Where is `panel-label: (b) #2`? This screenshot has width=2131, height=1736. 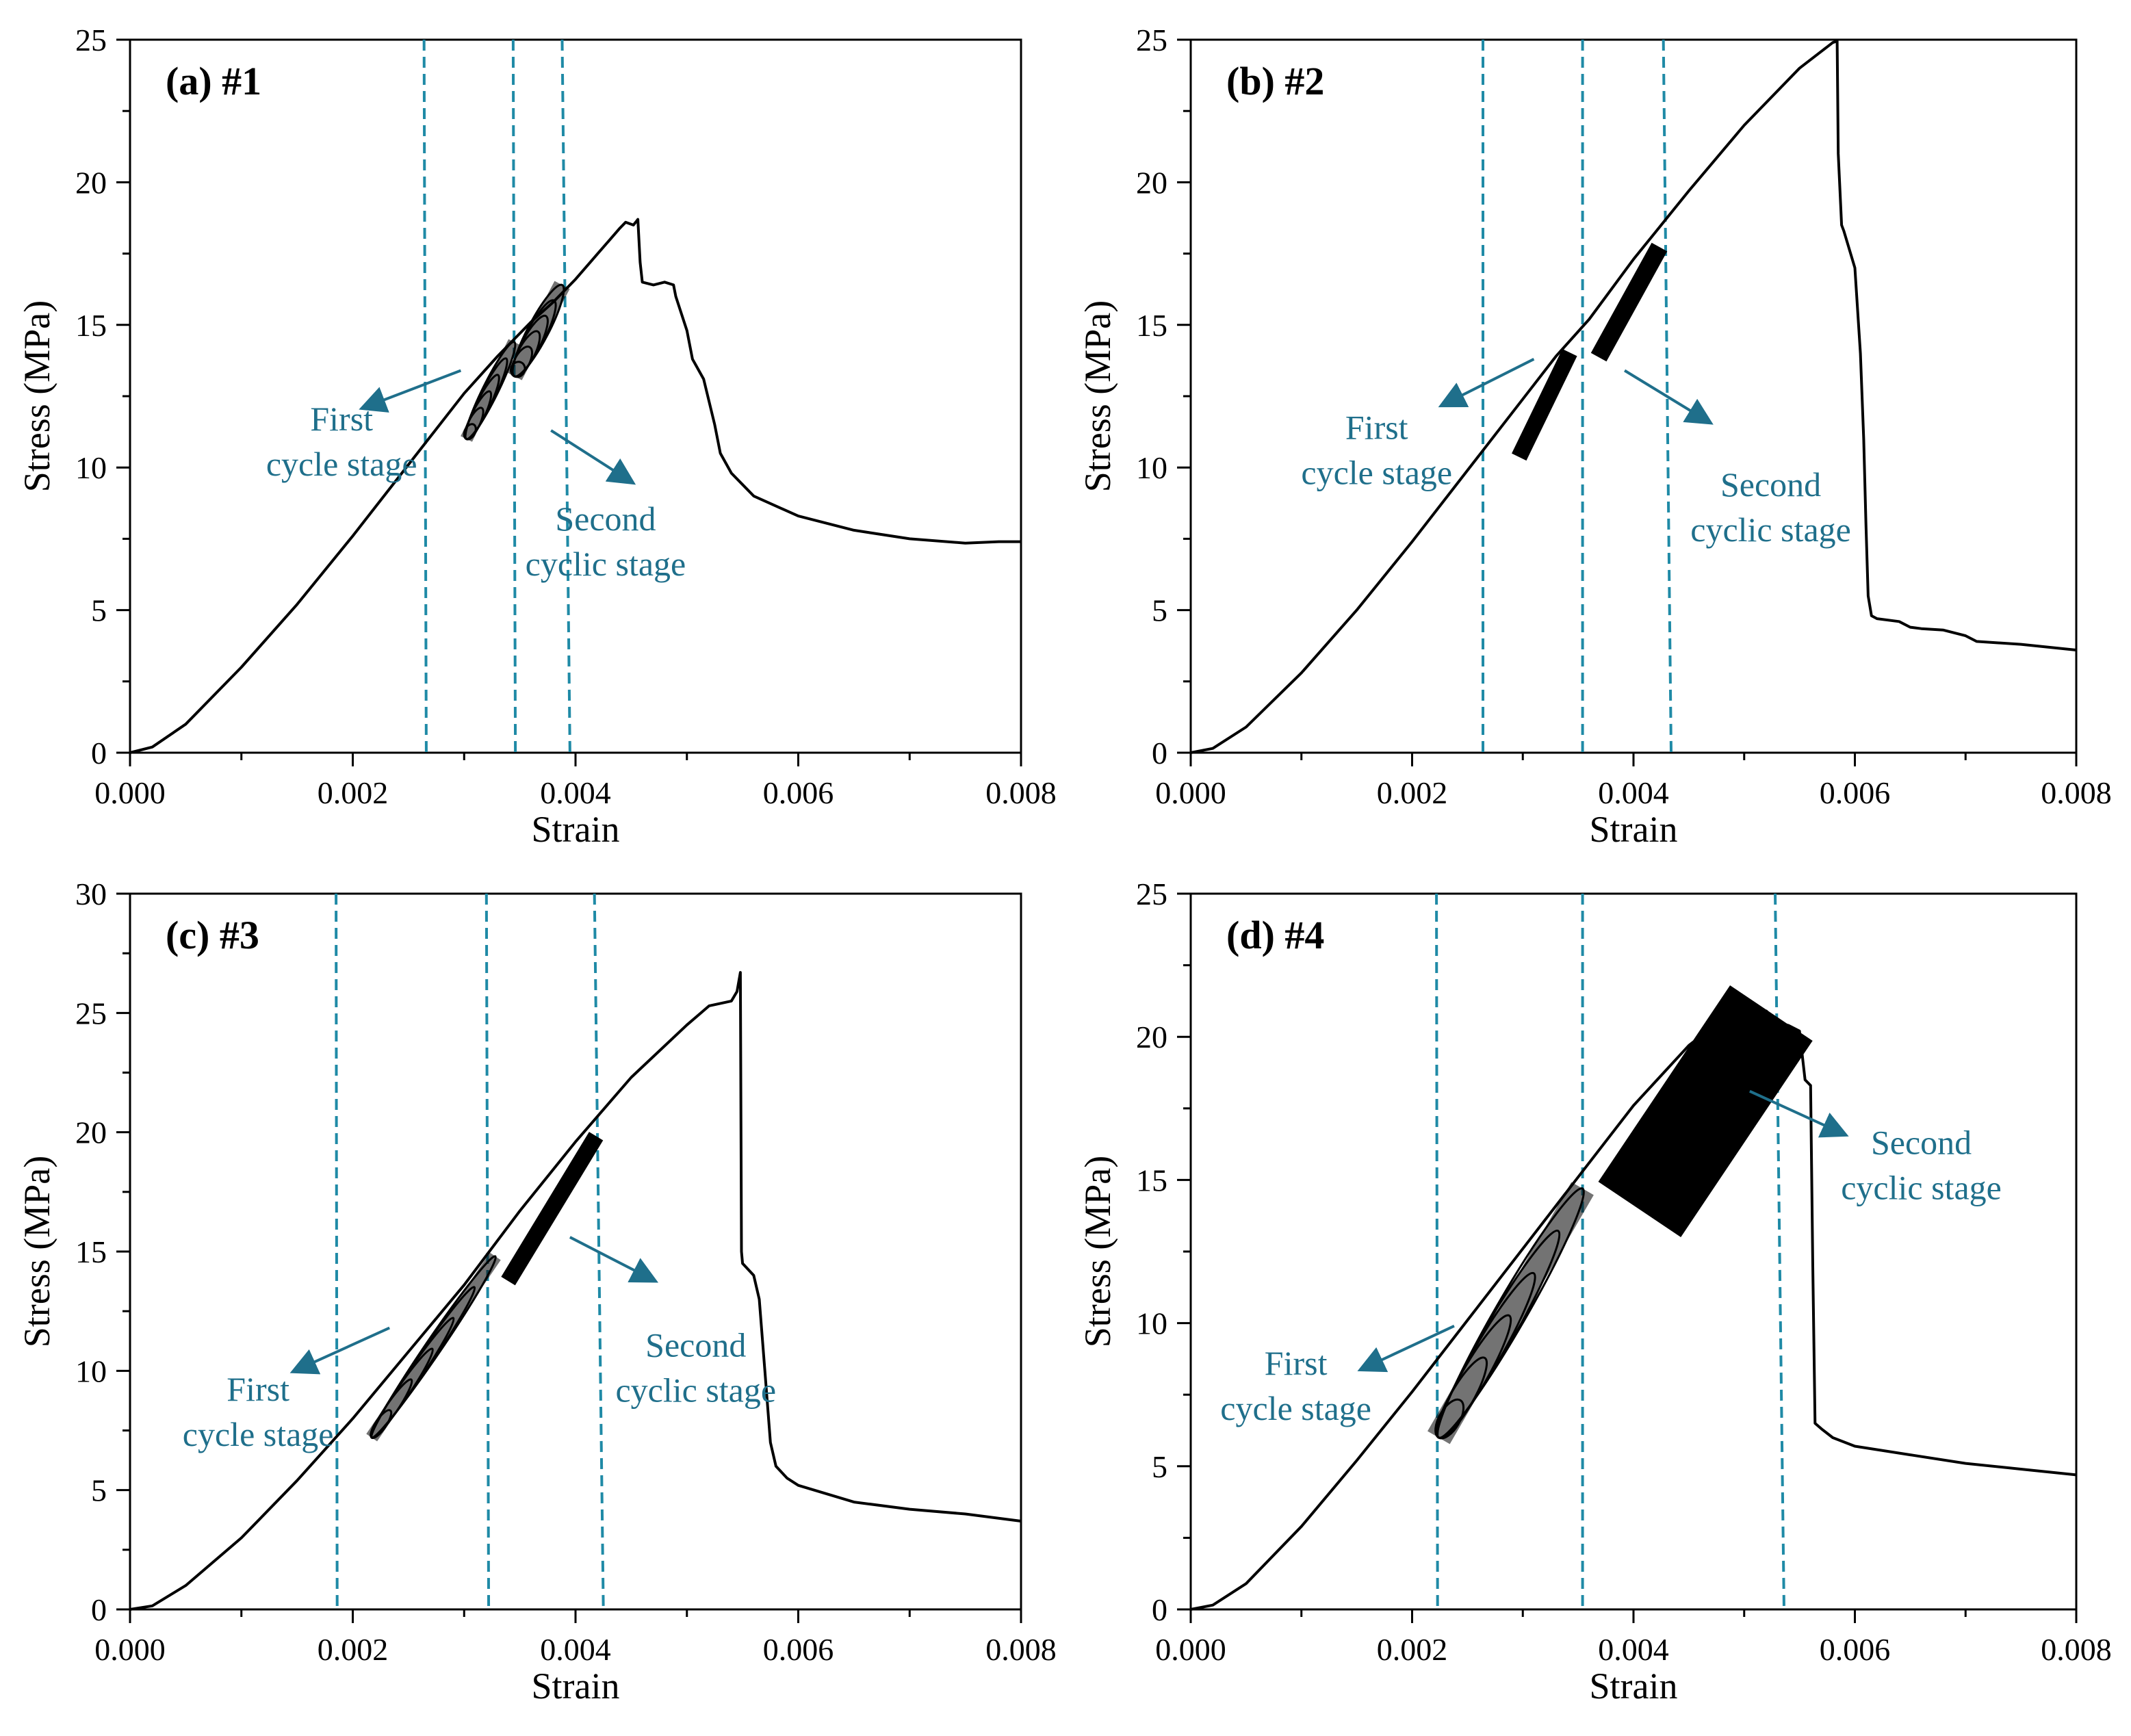
panel-label: (b) #2 is located at coordinates (1275, 81).